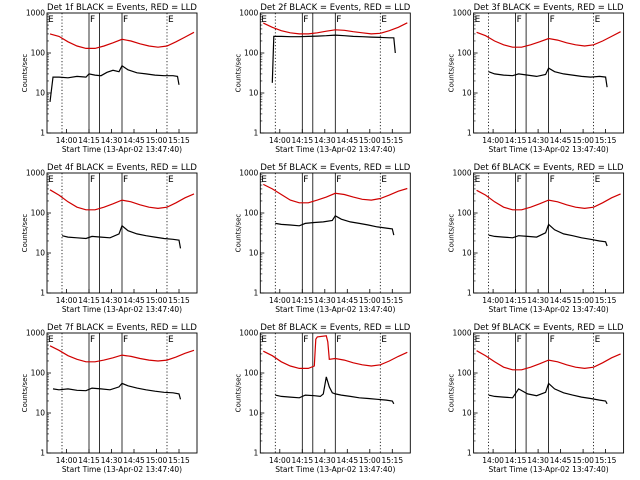  Describe the element at coordinates (335, 168) in the screenshot. I see `chart-title: Det 5f BLACK = Events, RED = LLD` at that location.